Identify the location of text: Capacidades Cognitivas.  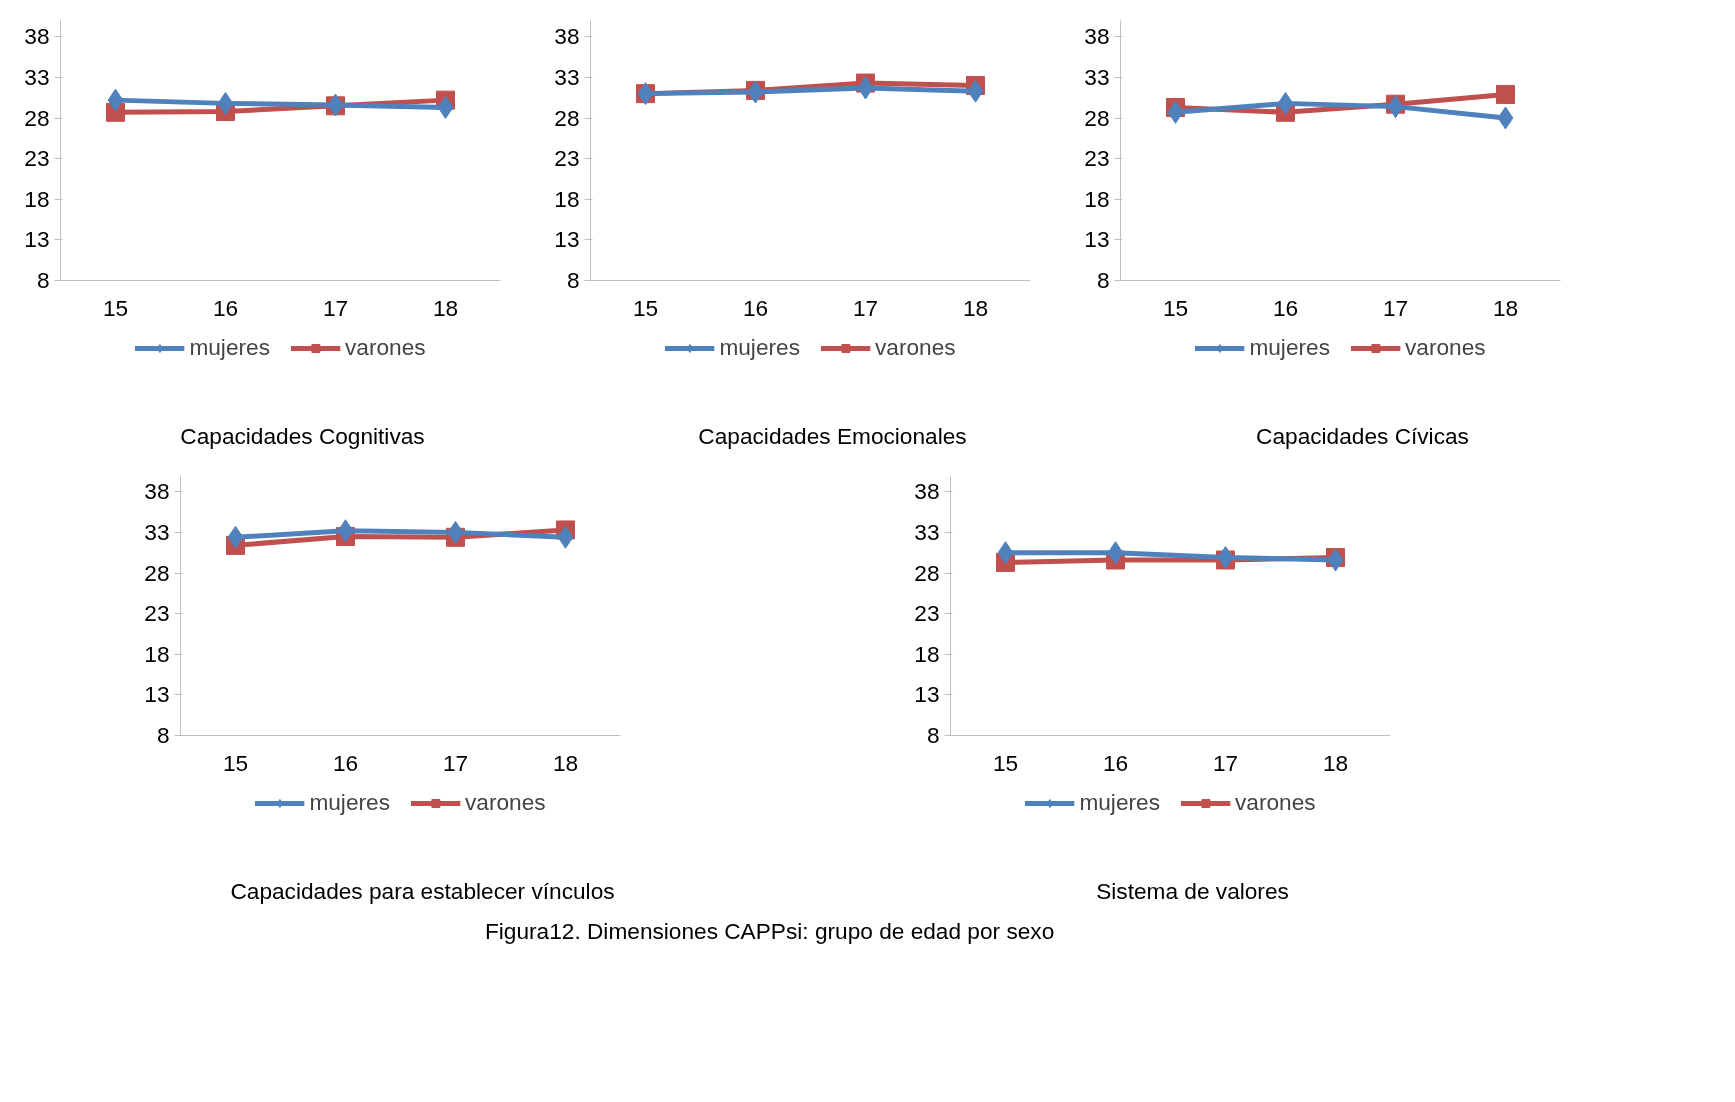
(302, 436).